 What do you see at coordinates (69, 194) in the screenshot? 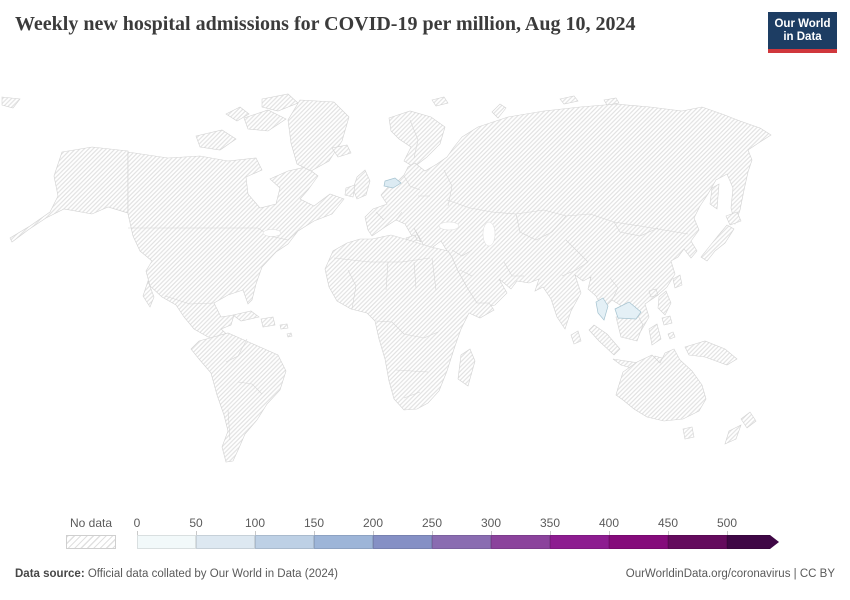
I see `country-alaska` at bounding box center [69, 194].